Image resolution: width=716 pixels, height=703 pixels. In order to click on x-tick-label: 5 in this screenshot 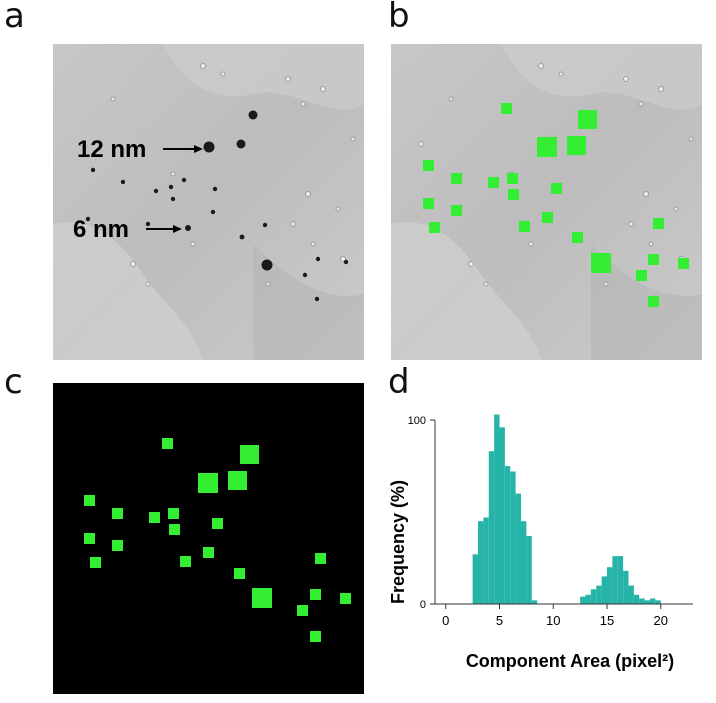, I will do `click(499, 620)`.